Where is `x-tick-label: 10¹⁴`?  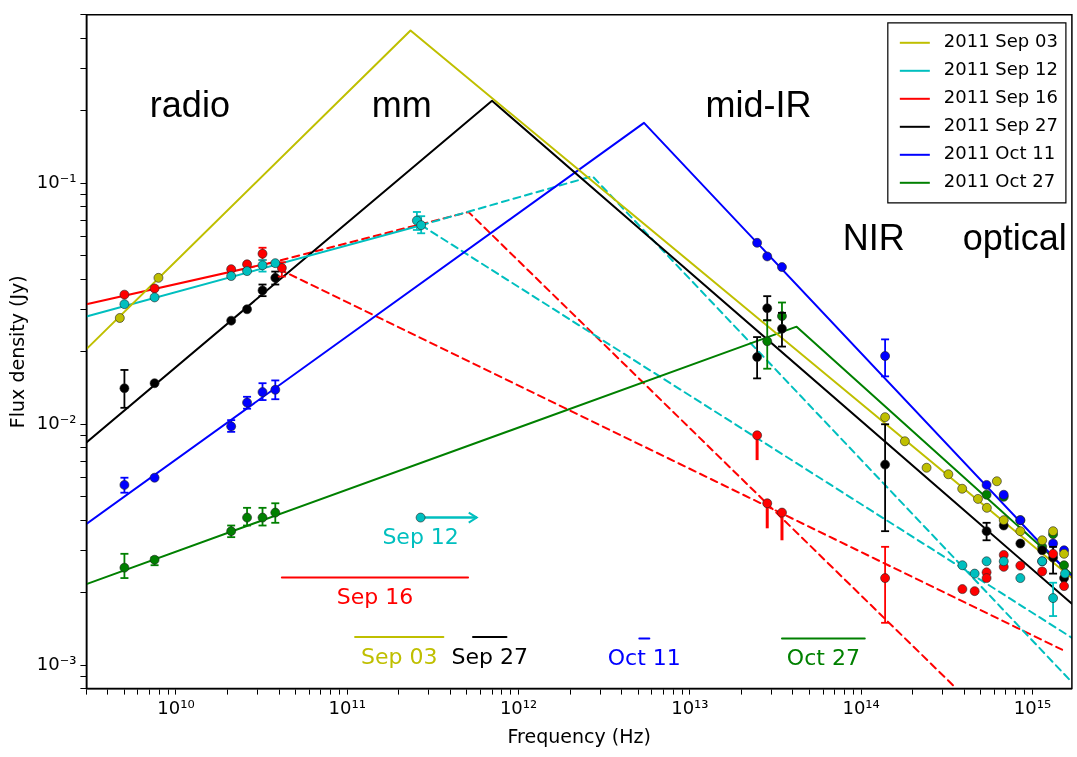 x-tick-label: 10¹⁴ is located at coordinates (861, 708).